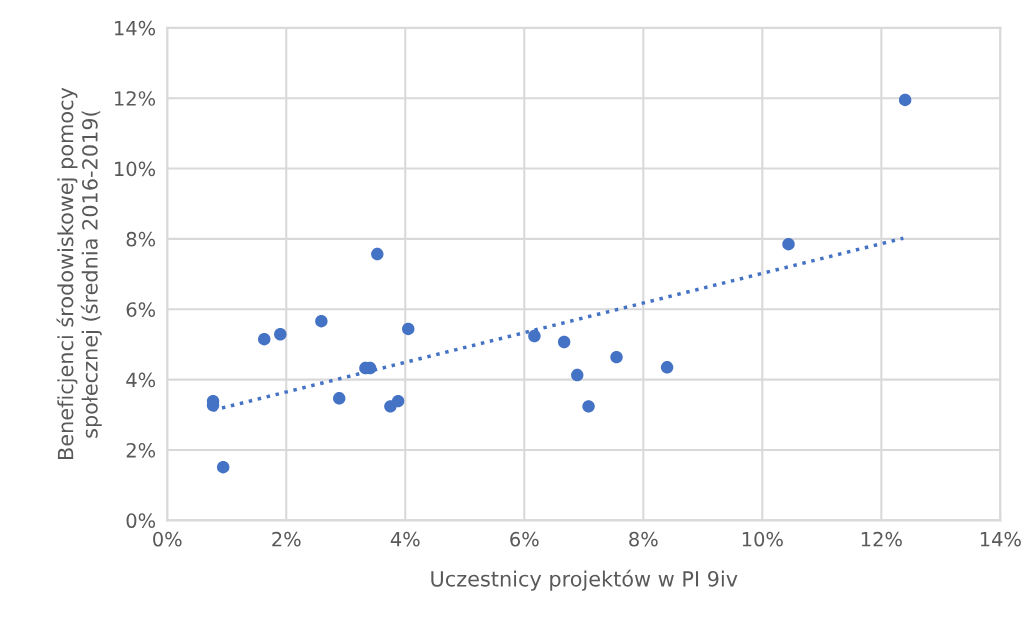  I want to click on y-tick-label: 8%, so click(141, 239).